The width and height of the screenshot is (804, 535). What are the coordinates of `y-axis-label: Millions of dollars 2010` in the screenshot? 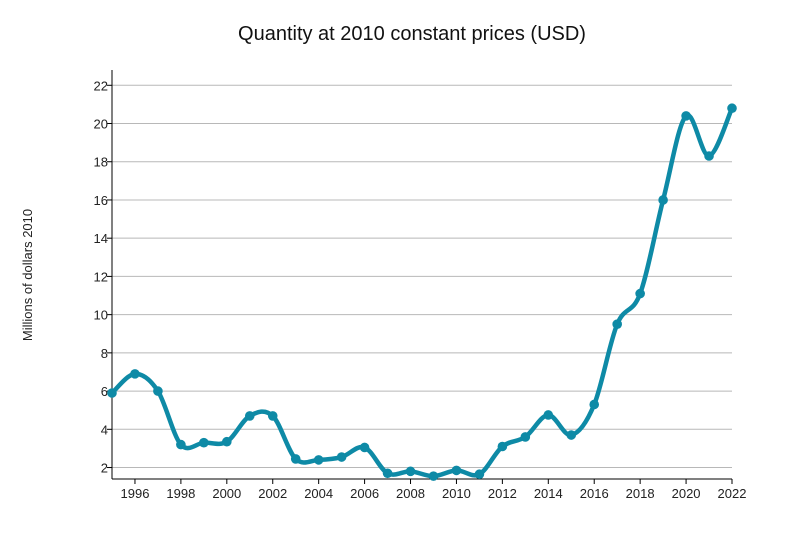 It's located at (27, 275).